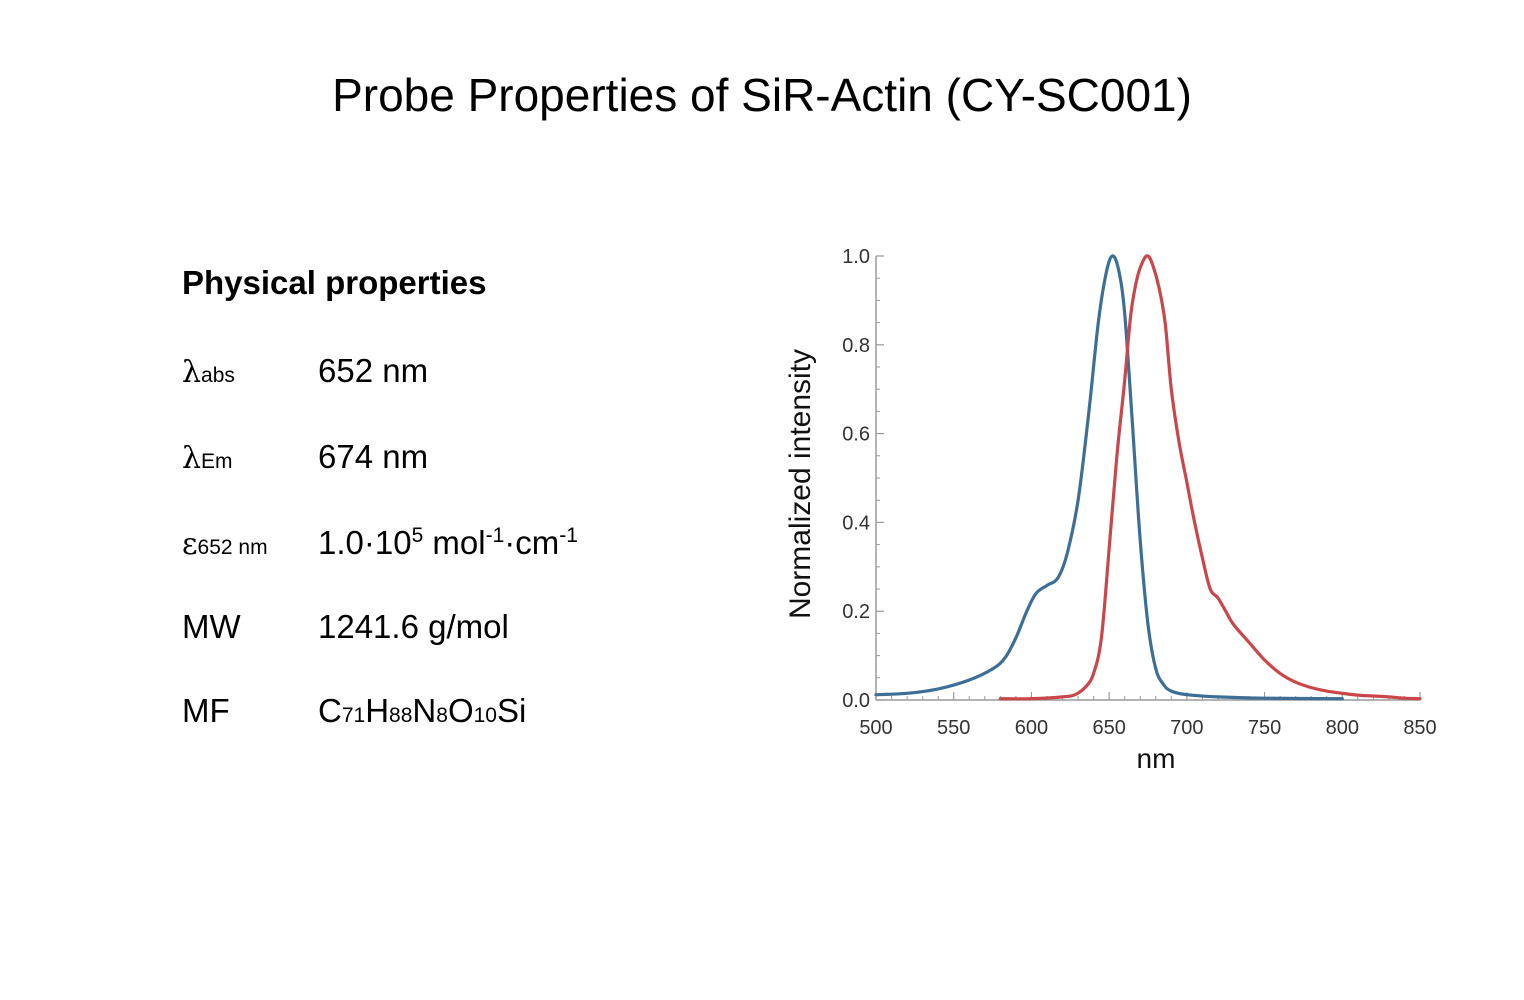  I want to click on x-tick-label: 850, so click(1419, 728).